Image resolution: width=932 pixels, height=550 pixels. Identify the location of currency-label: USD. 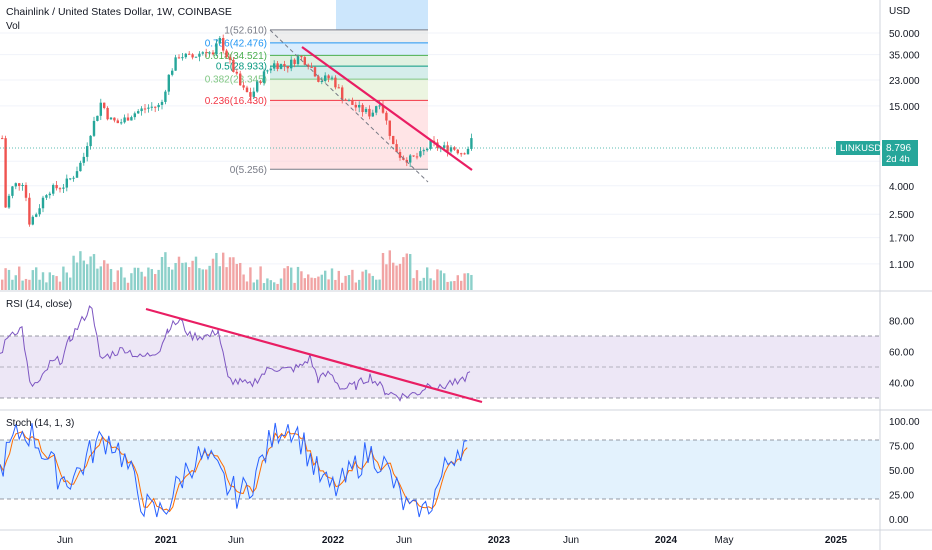
(899, 11).